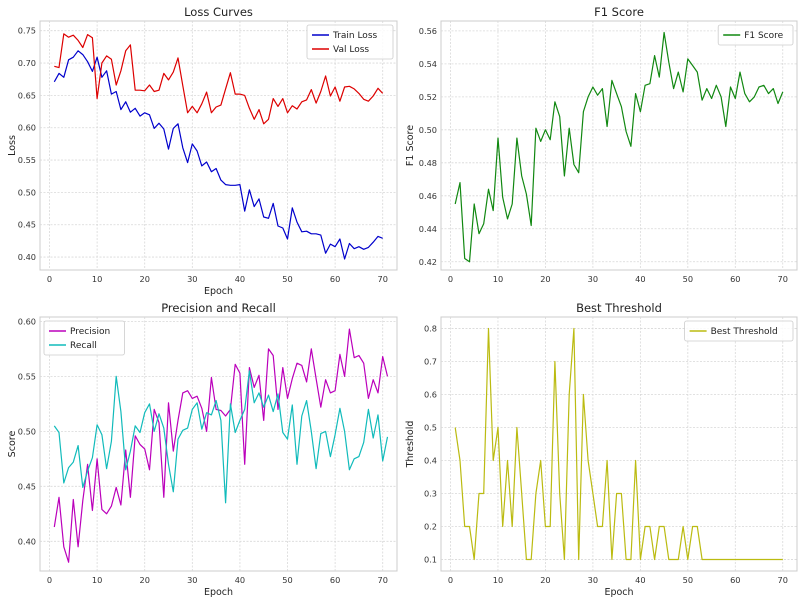 The image size is (803, 602). I want to click on y-tick-label: 0.8, so click(430, 329).